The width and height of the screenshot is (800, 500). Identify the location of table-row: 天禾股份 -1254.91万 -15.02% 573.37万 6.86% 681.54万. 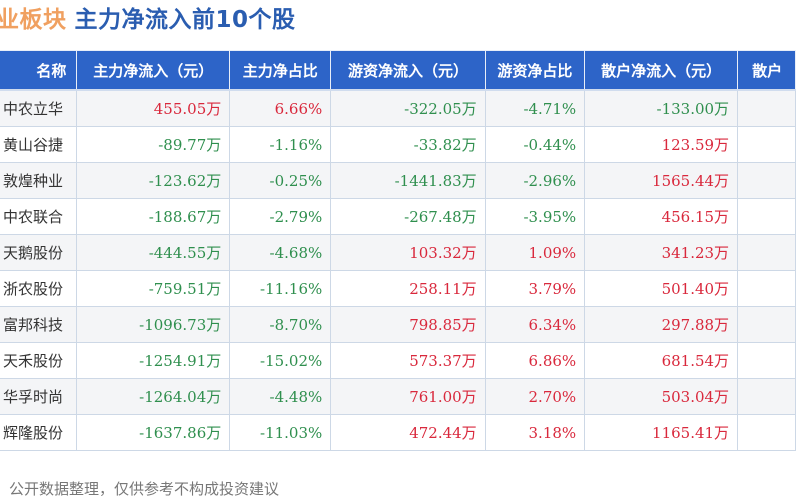
(398, 360).